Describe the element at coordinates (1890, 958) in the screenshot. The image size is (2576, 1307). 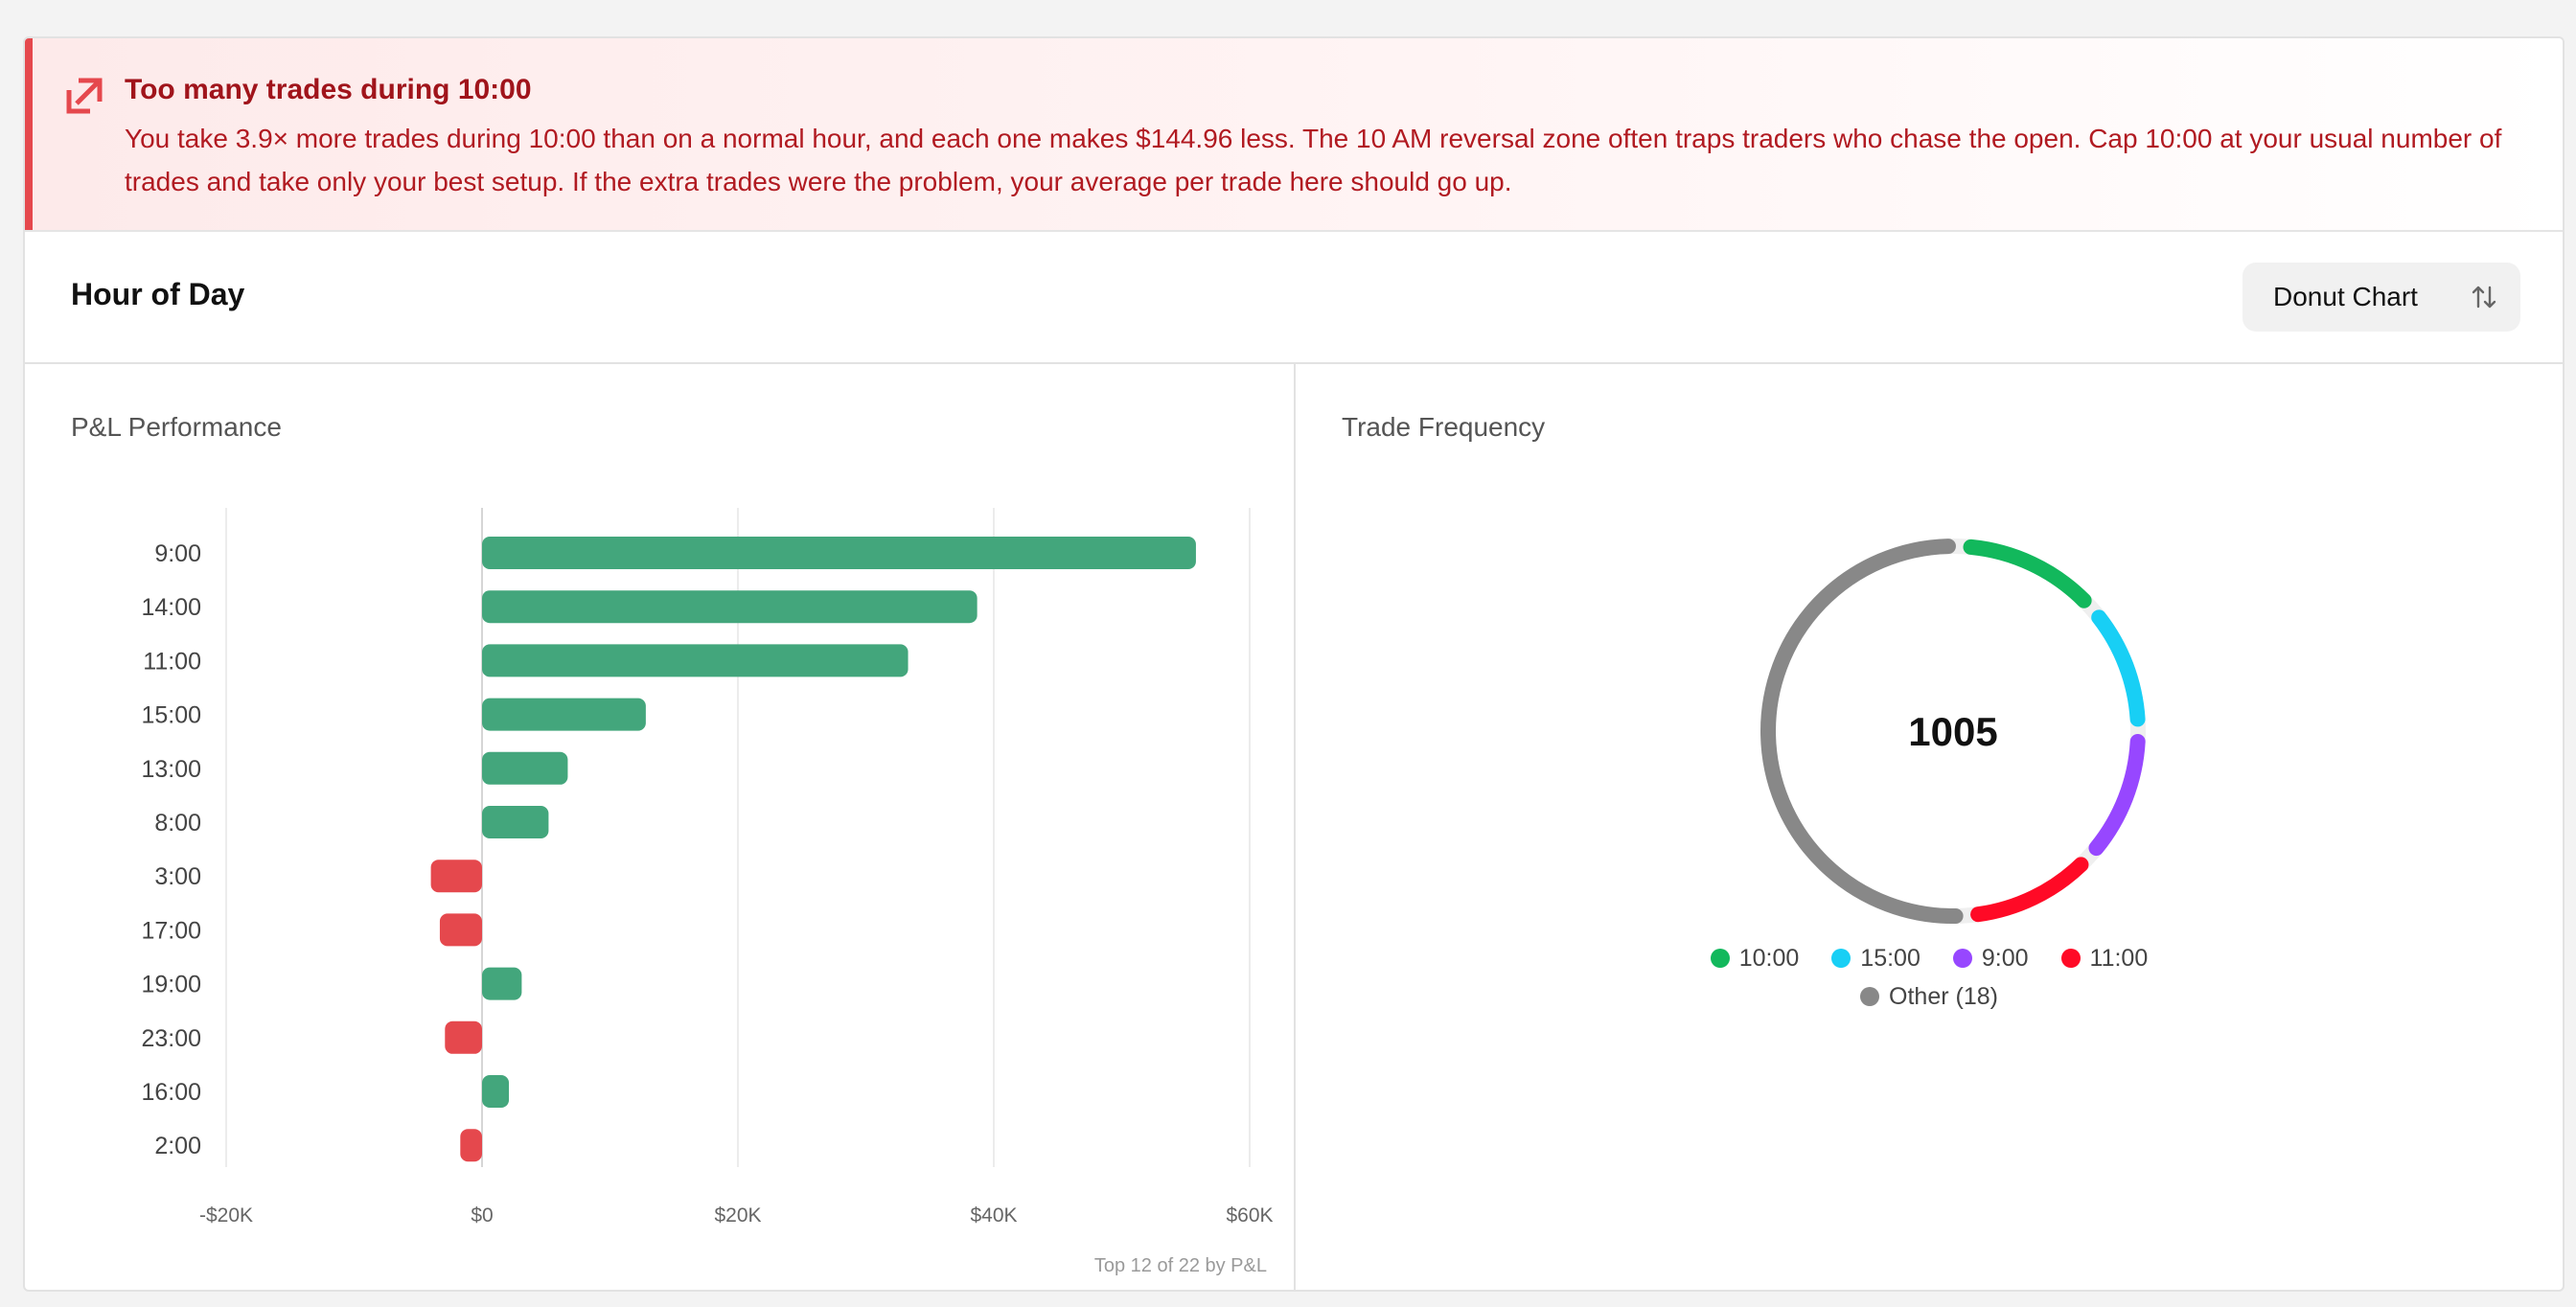
I see `legend-label: 15:00` at that location.